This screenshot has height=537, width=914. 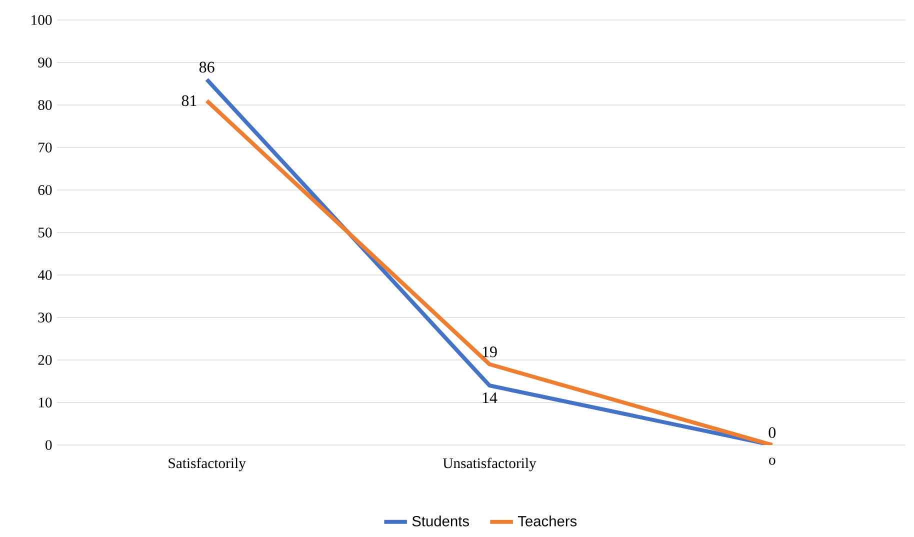 What do you see at coordinates (489, 352) in the screenshot?
I see `data-label: 19` at bounding box center [489, 352].